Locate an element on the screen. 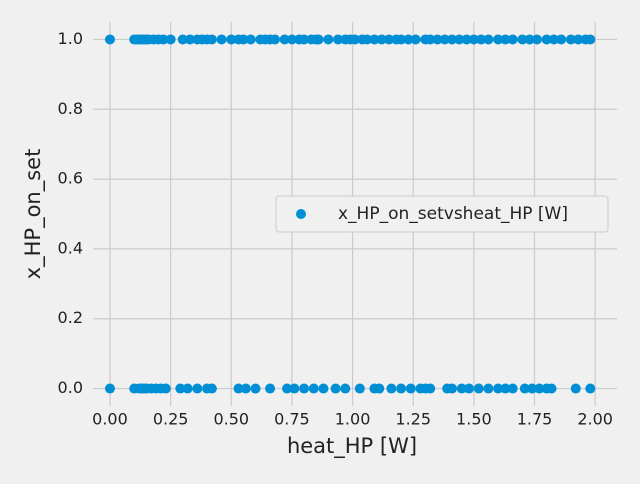 The height and width of the screenshot is (484, 640). legend-label: x_HP_on_setvsheat_HP [W] is located at coordinates (453, 214).